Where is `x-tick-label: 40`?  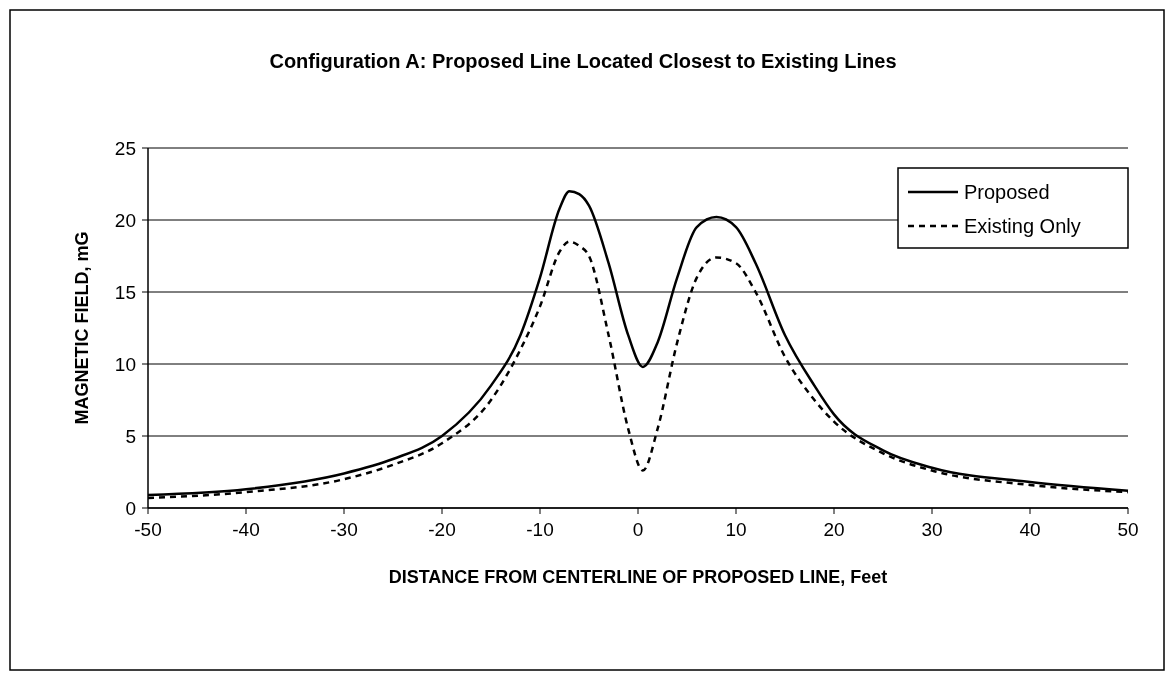
x-tick-label: 40 is located at coordinates (1030, 529).